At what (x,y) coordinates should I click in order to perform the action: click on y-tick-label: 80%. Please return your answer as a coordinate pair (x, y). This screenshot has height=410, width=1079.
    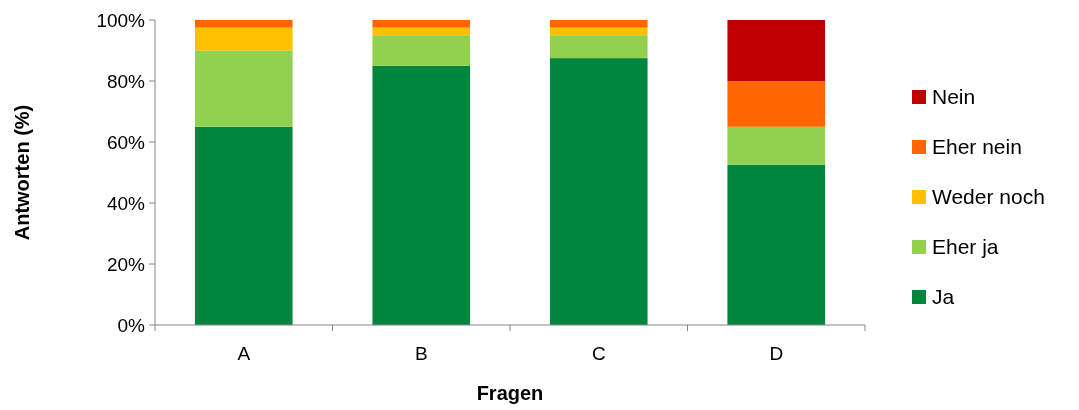
    Looking at the image, I should click on (126, 81).